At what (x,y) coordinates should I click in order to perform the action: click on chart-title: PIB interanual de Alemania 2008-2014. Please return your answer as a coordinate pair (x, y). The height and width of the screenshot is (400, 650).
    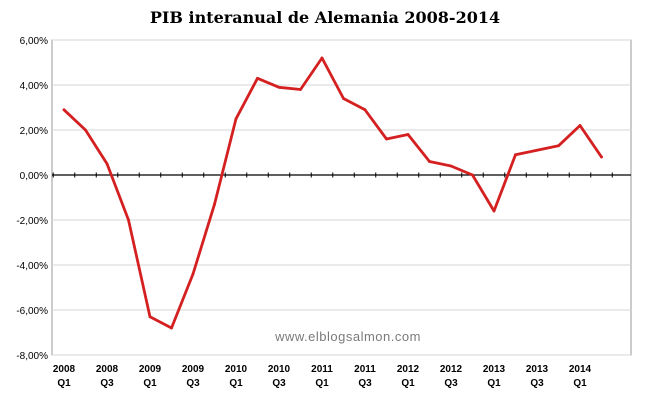
    Looking at the image, I should click on (325, 17).